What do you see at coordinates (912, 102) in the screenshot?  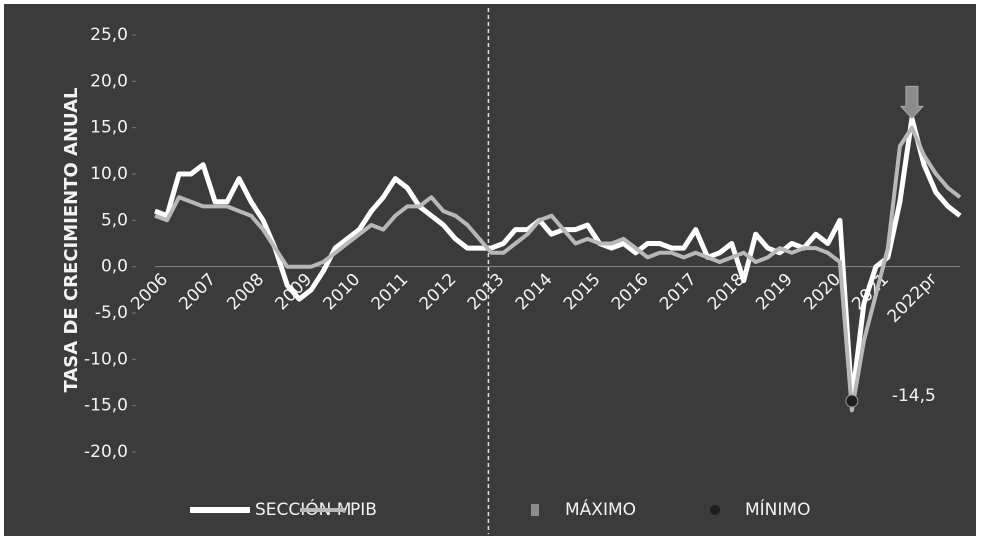 I see `max-marker` at bounding box center [912, 102].